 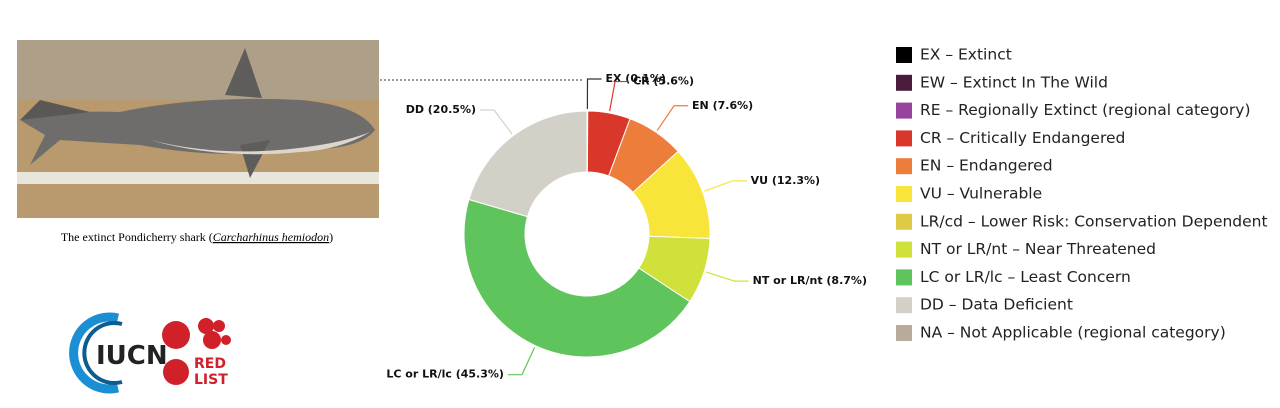 What do you see at coordinates (445, 374) in the screenshot?
I see `slice-label: LC or LR/lc (45.3%)` at bounding box center [445, 374].